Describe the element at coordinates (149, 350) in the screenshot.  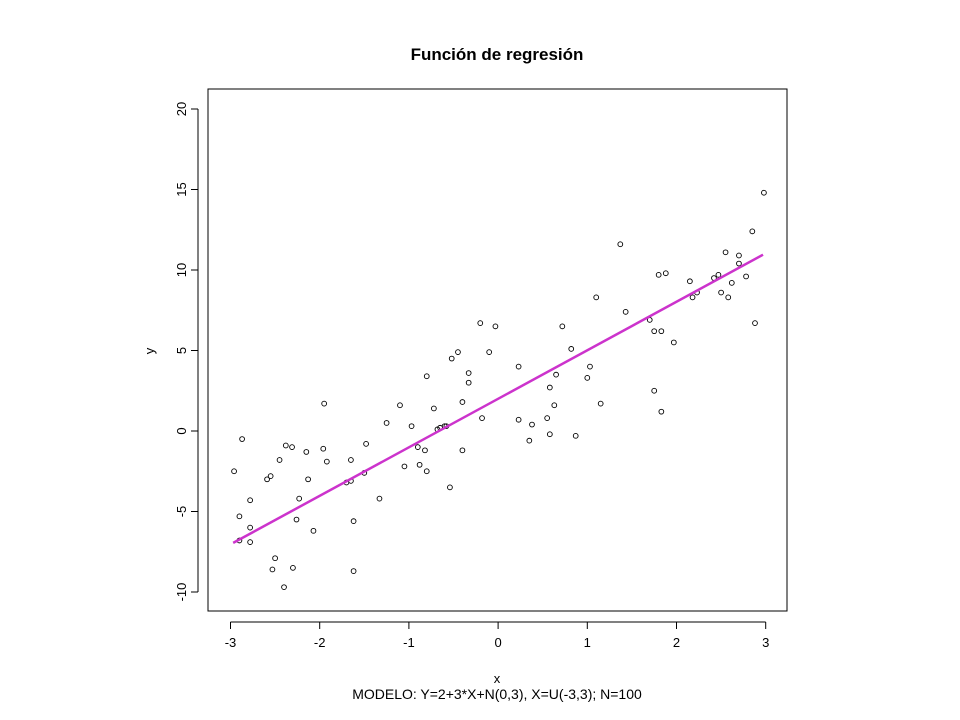
I see `y-axis-label: y` at that location.